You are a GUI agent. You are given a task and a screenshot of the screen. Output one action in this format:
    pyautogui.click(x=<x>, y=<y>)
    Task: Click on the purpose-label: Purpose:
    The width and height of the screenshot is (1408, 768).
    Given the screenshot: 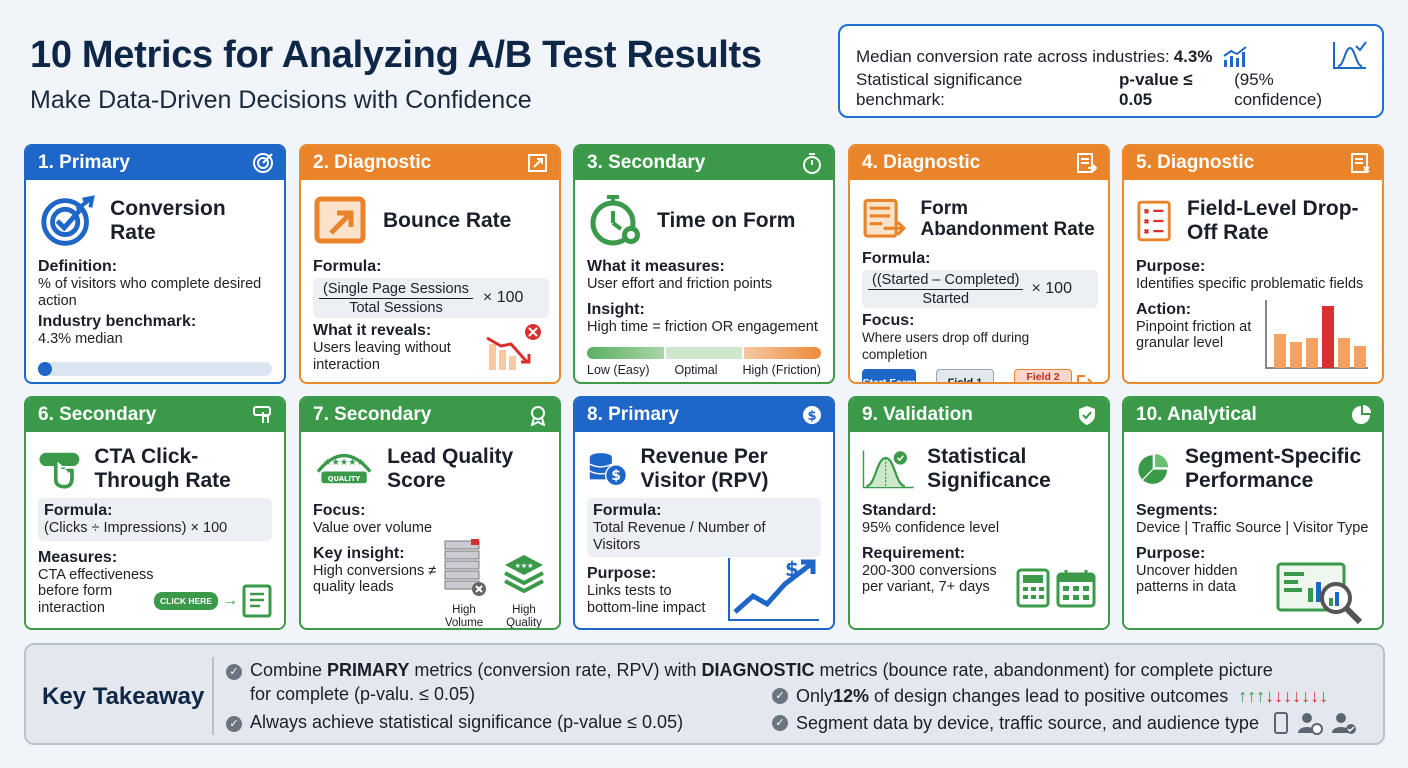 What is the action you would take?
    pyautogui.click(x=622, y=573)
    